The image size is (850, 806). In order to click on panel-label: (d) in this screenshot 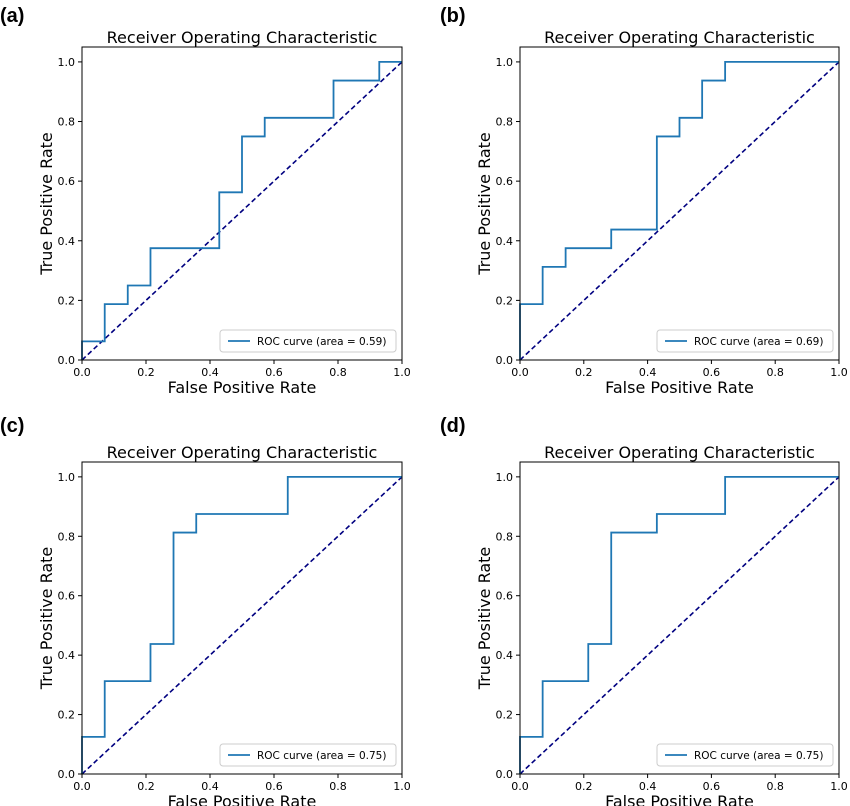, I will do `click(453, 426)`.